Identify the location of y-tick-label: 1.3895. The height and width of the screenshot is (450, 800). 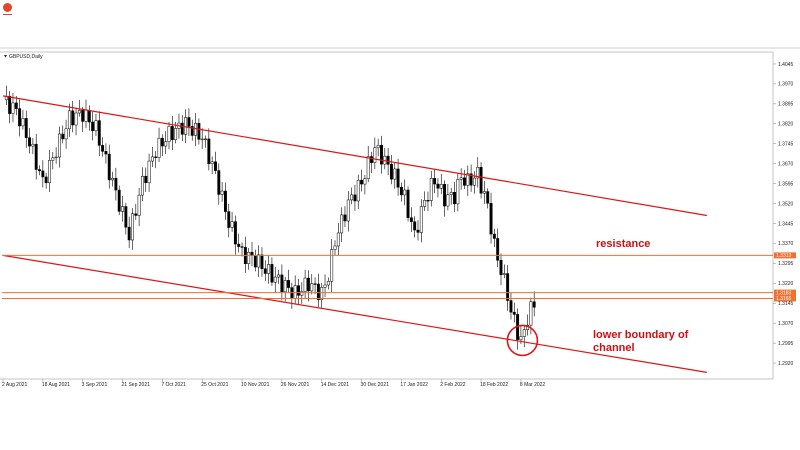
(786, 105).